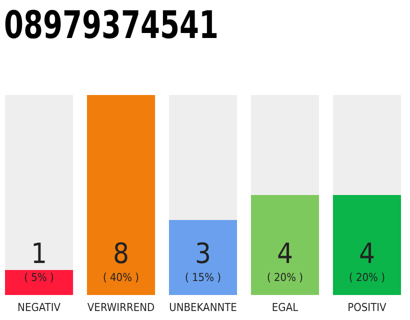 Image resolution: width=410 pixels, height=320 pixels. Describe the element at coordinates (203, 253) in the screenshot. I see `data-label: 3` at that location.